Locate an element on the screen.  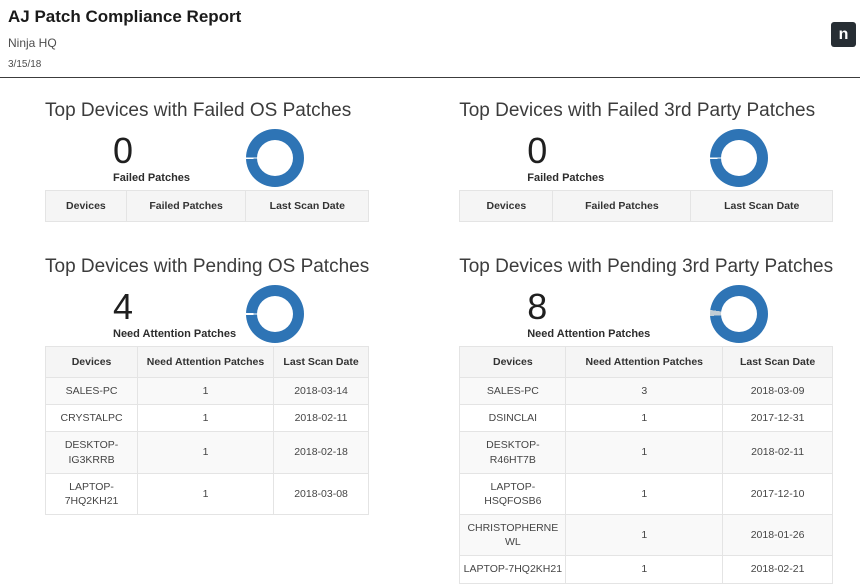
chart-row: 8 Need Attention Patches is located at coordinates (646, 314).